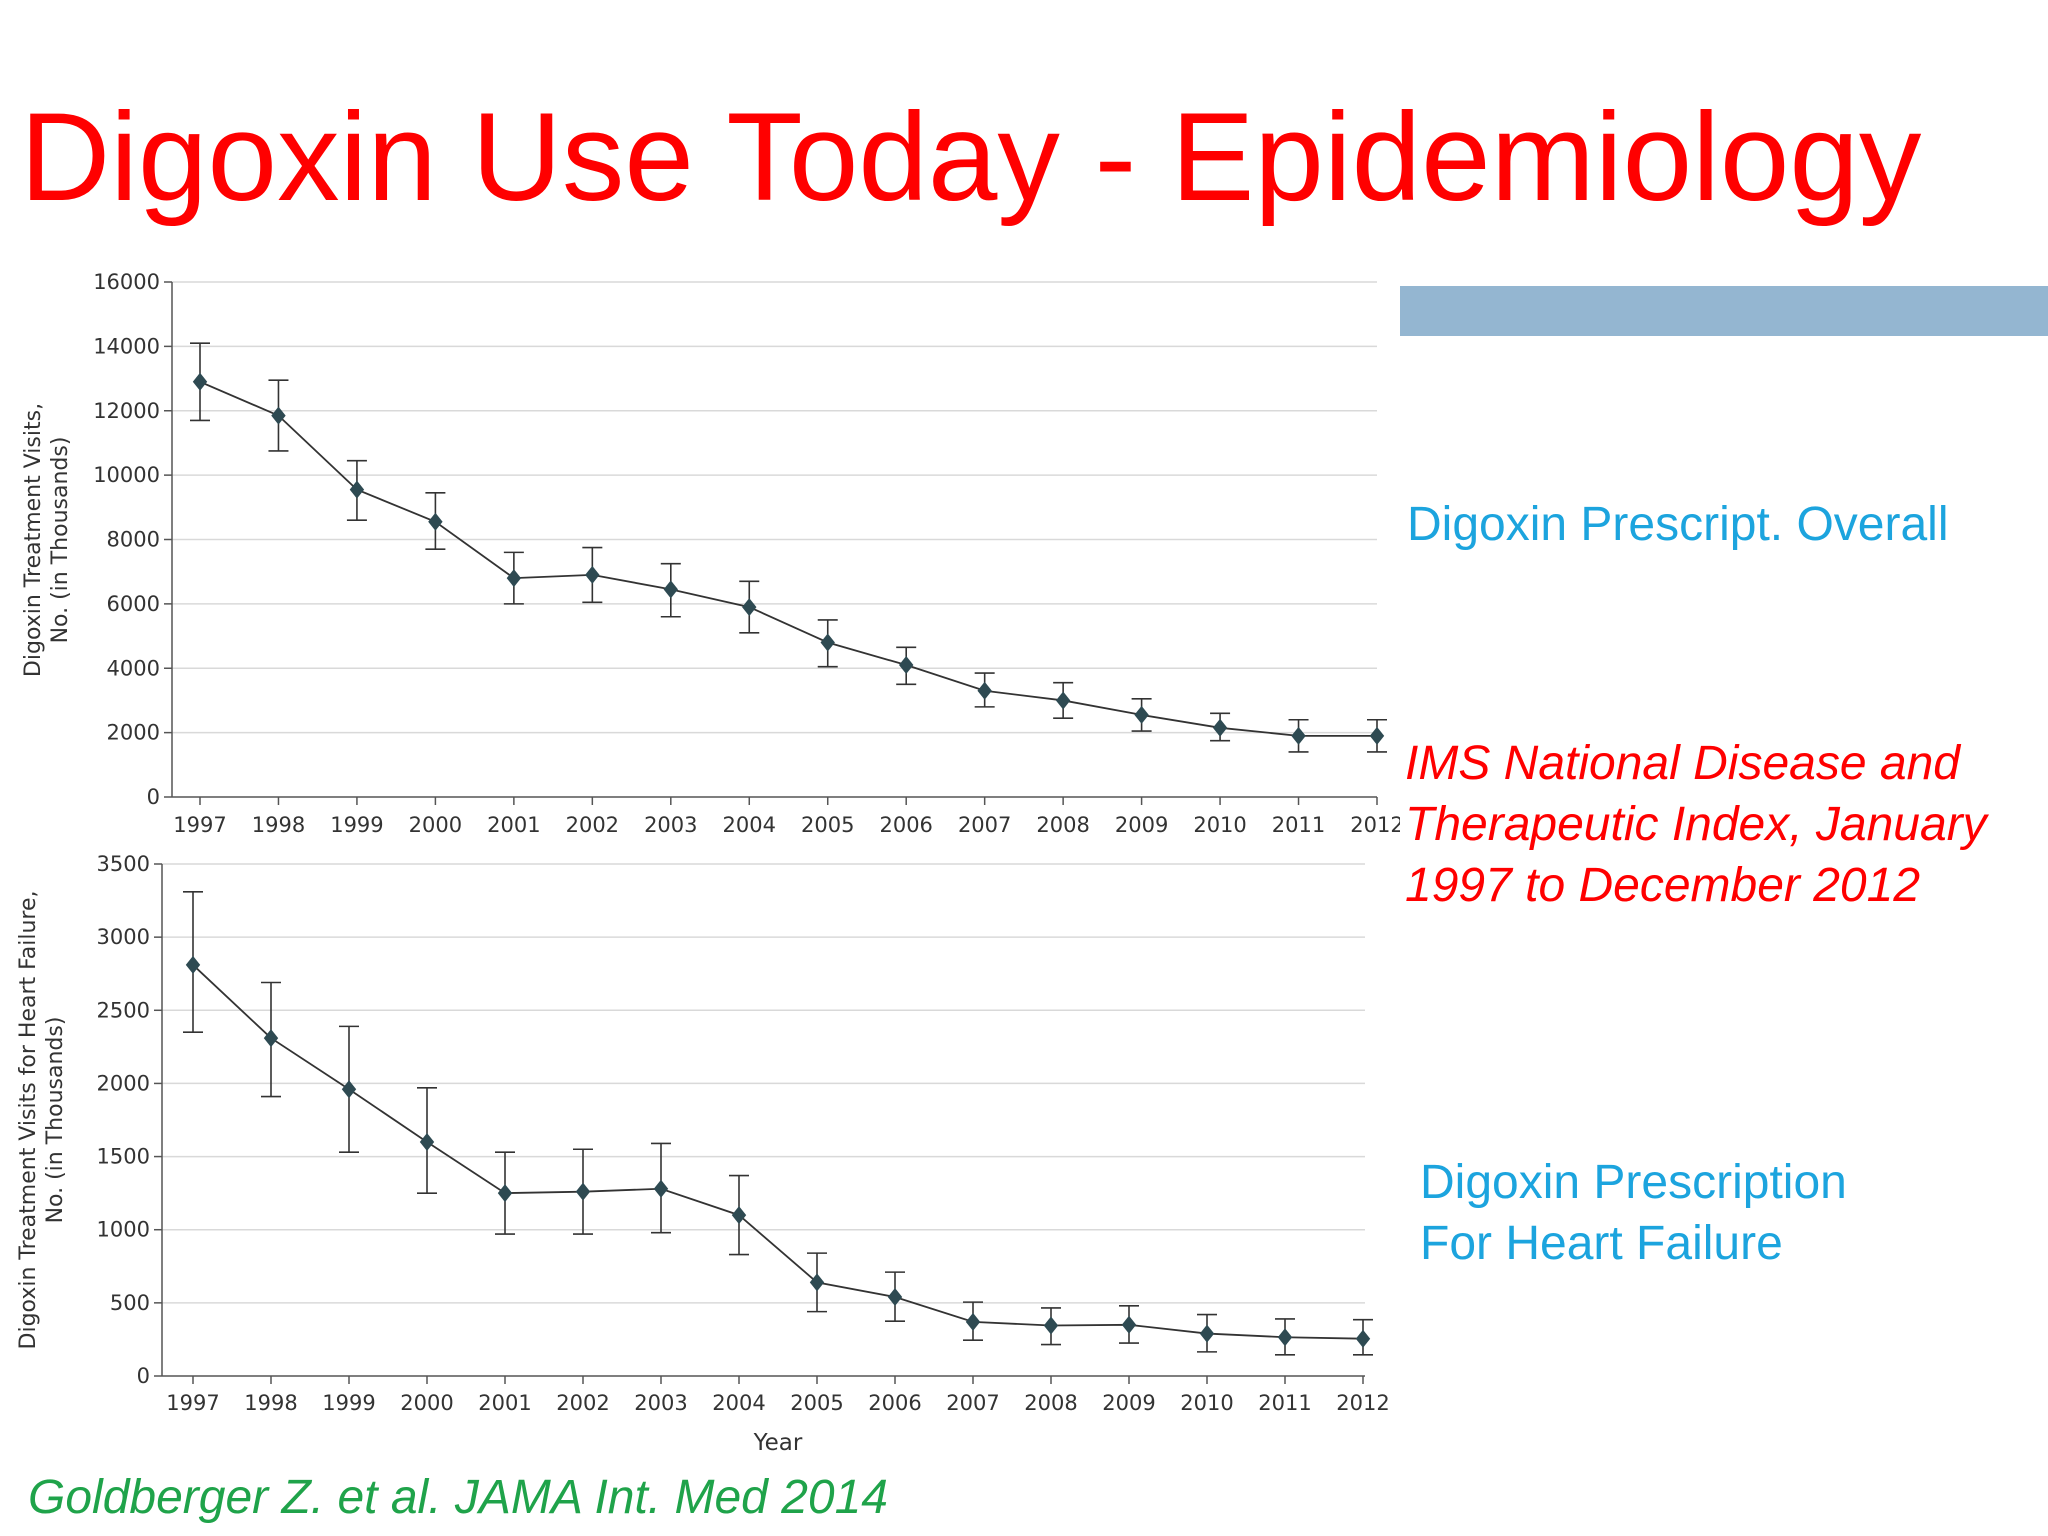 The width and height of the screenshot is (2048, 1536). I want to click on y-tick-label: 2500, so click(123, 1010).